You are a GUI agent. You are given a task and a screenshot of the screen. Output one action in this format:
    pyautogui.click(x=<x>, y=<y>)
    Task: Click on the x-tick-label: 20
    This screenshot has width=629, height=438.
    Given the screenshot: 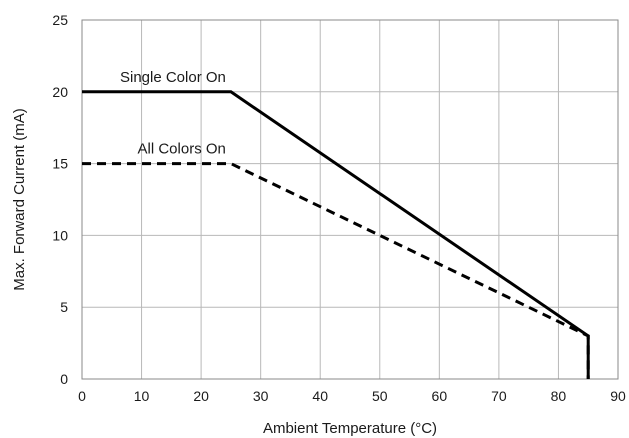 What is the action you would take?
    pyautogui.click(x=201, y=396)
    